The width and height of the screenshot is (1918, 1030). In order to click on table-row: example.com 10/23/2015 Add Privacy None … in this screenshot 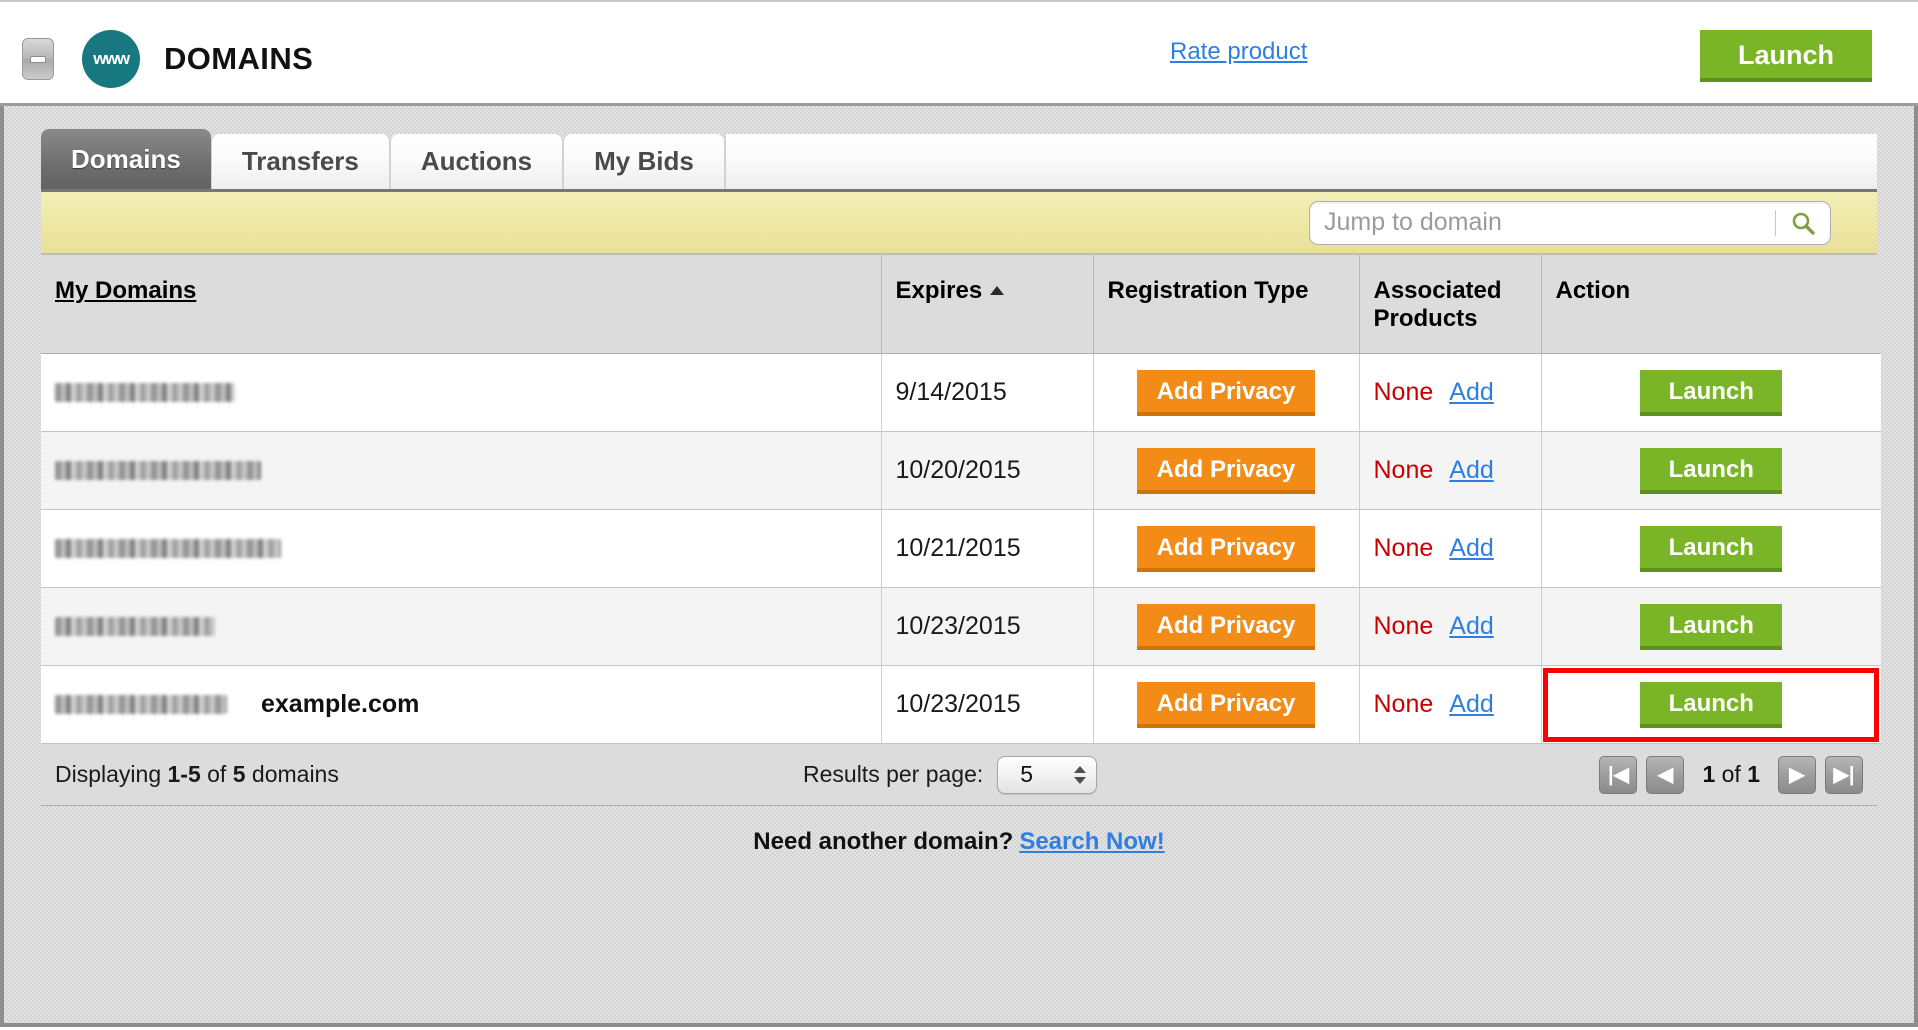, I will do `click(961, 704)`.